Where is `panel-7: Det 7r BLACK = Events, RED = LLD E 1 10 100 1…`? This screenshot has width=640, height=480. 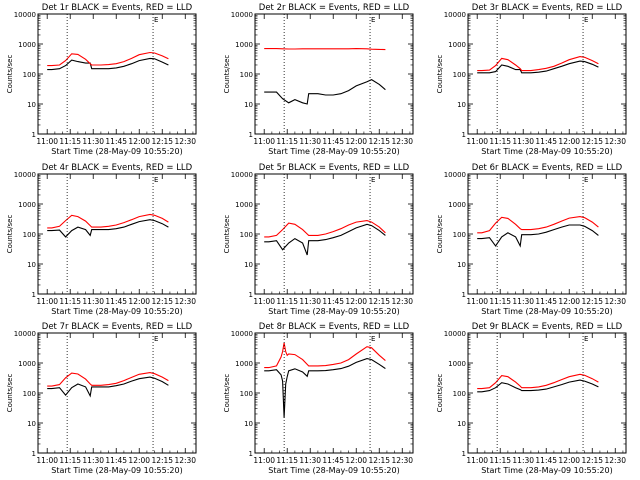
panel-7: Det 7r BLACK = Events, RED = LLD E 1 10 100 1… is located at coordinates (101, 398).